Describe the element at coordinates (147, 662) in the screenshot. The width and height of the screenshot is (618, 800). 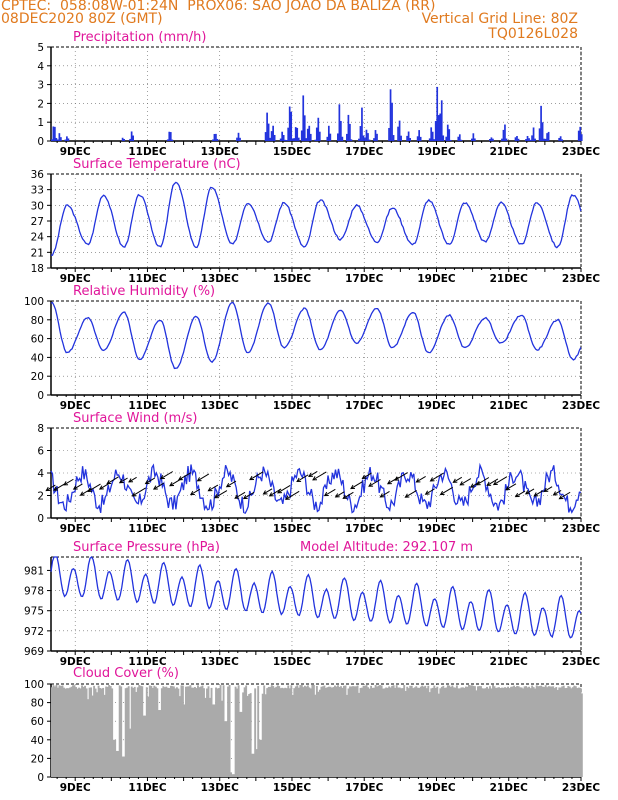
I see `x-tick-label: 11DEC` at that location.